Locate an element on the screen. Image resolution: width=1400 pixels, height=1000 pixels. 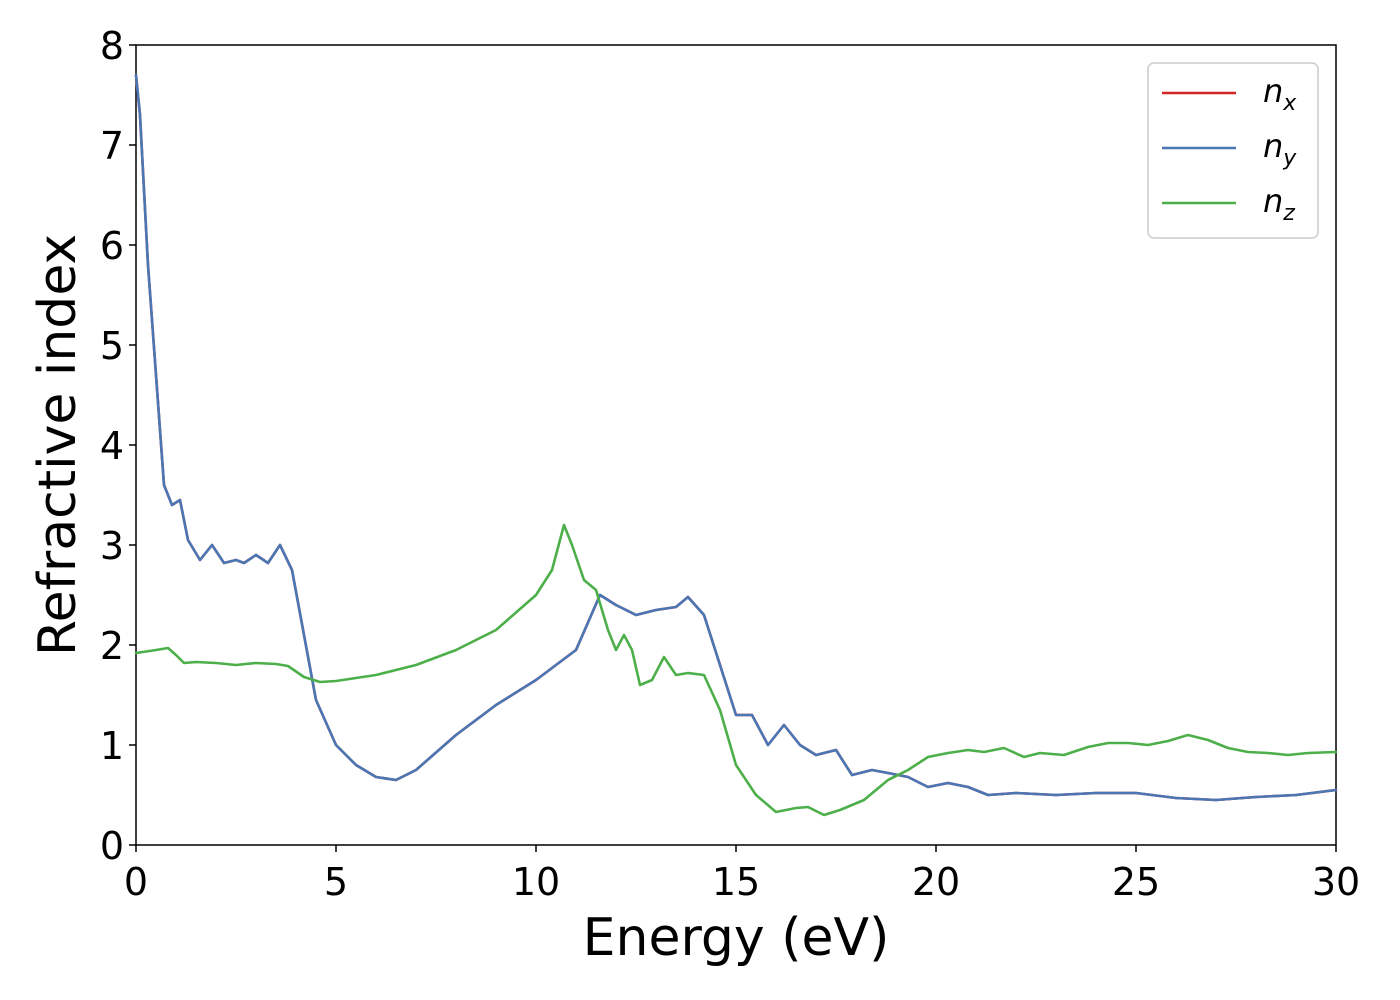
y-tick-label: 4 is located at coordinates (112, 446).